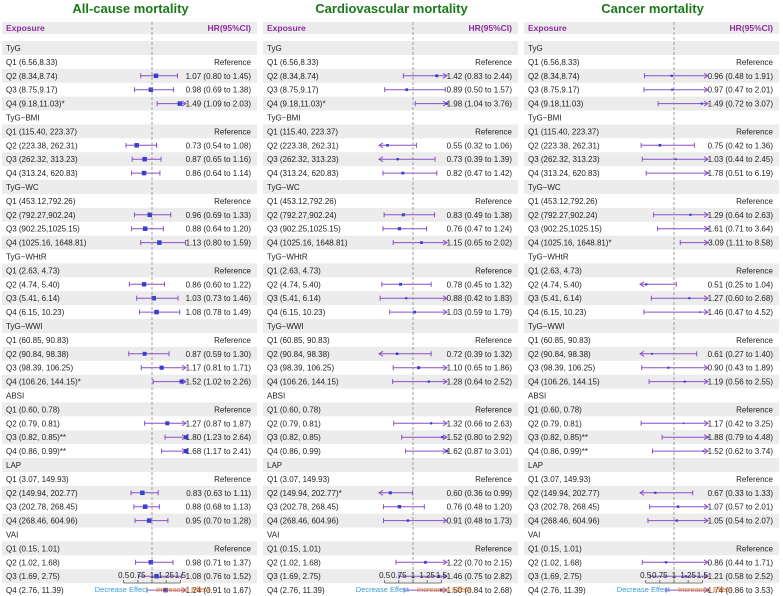  I want to click on hr-value: 0.72 (0.39 to 1.32), so click(480, 354).